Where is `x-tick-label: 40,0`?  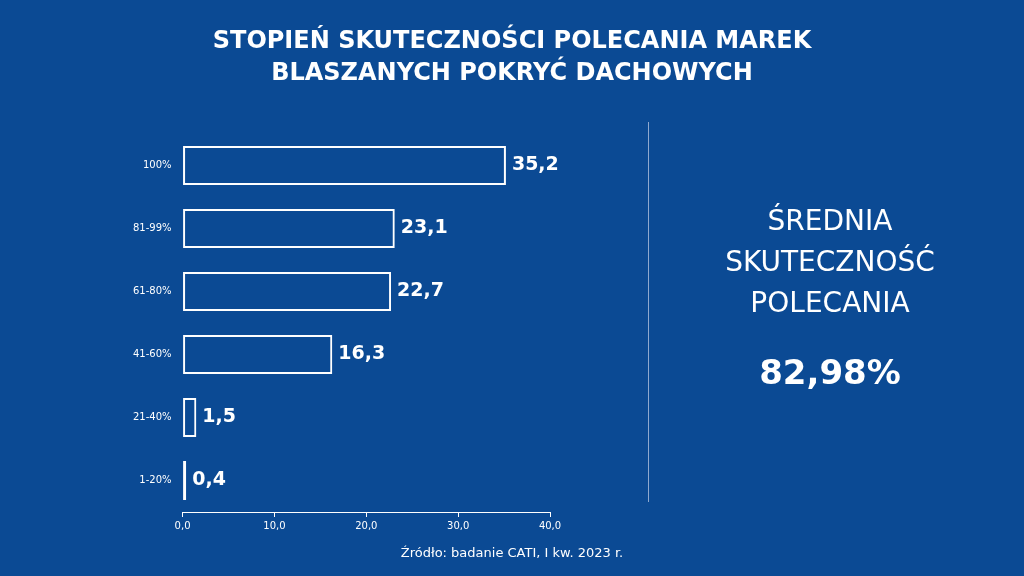 x-tick-label: 40,0 is located at coordinates (550, 525).